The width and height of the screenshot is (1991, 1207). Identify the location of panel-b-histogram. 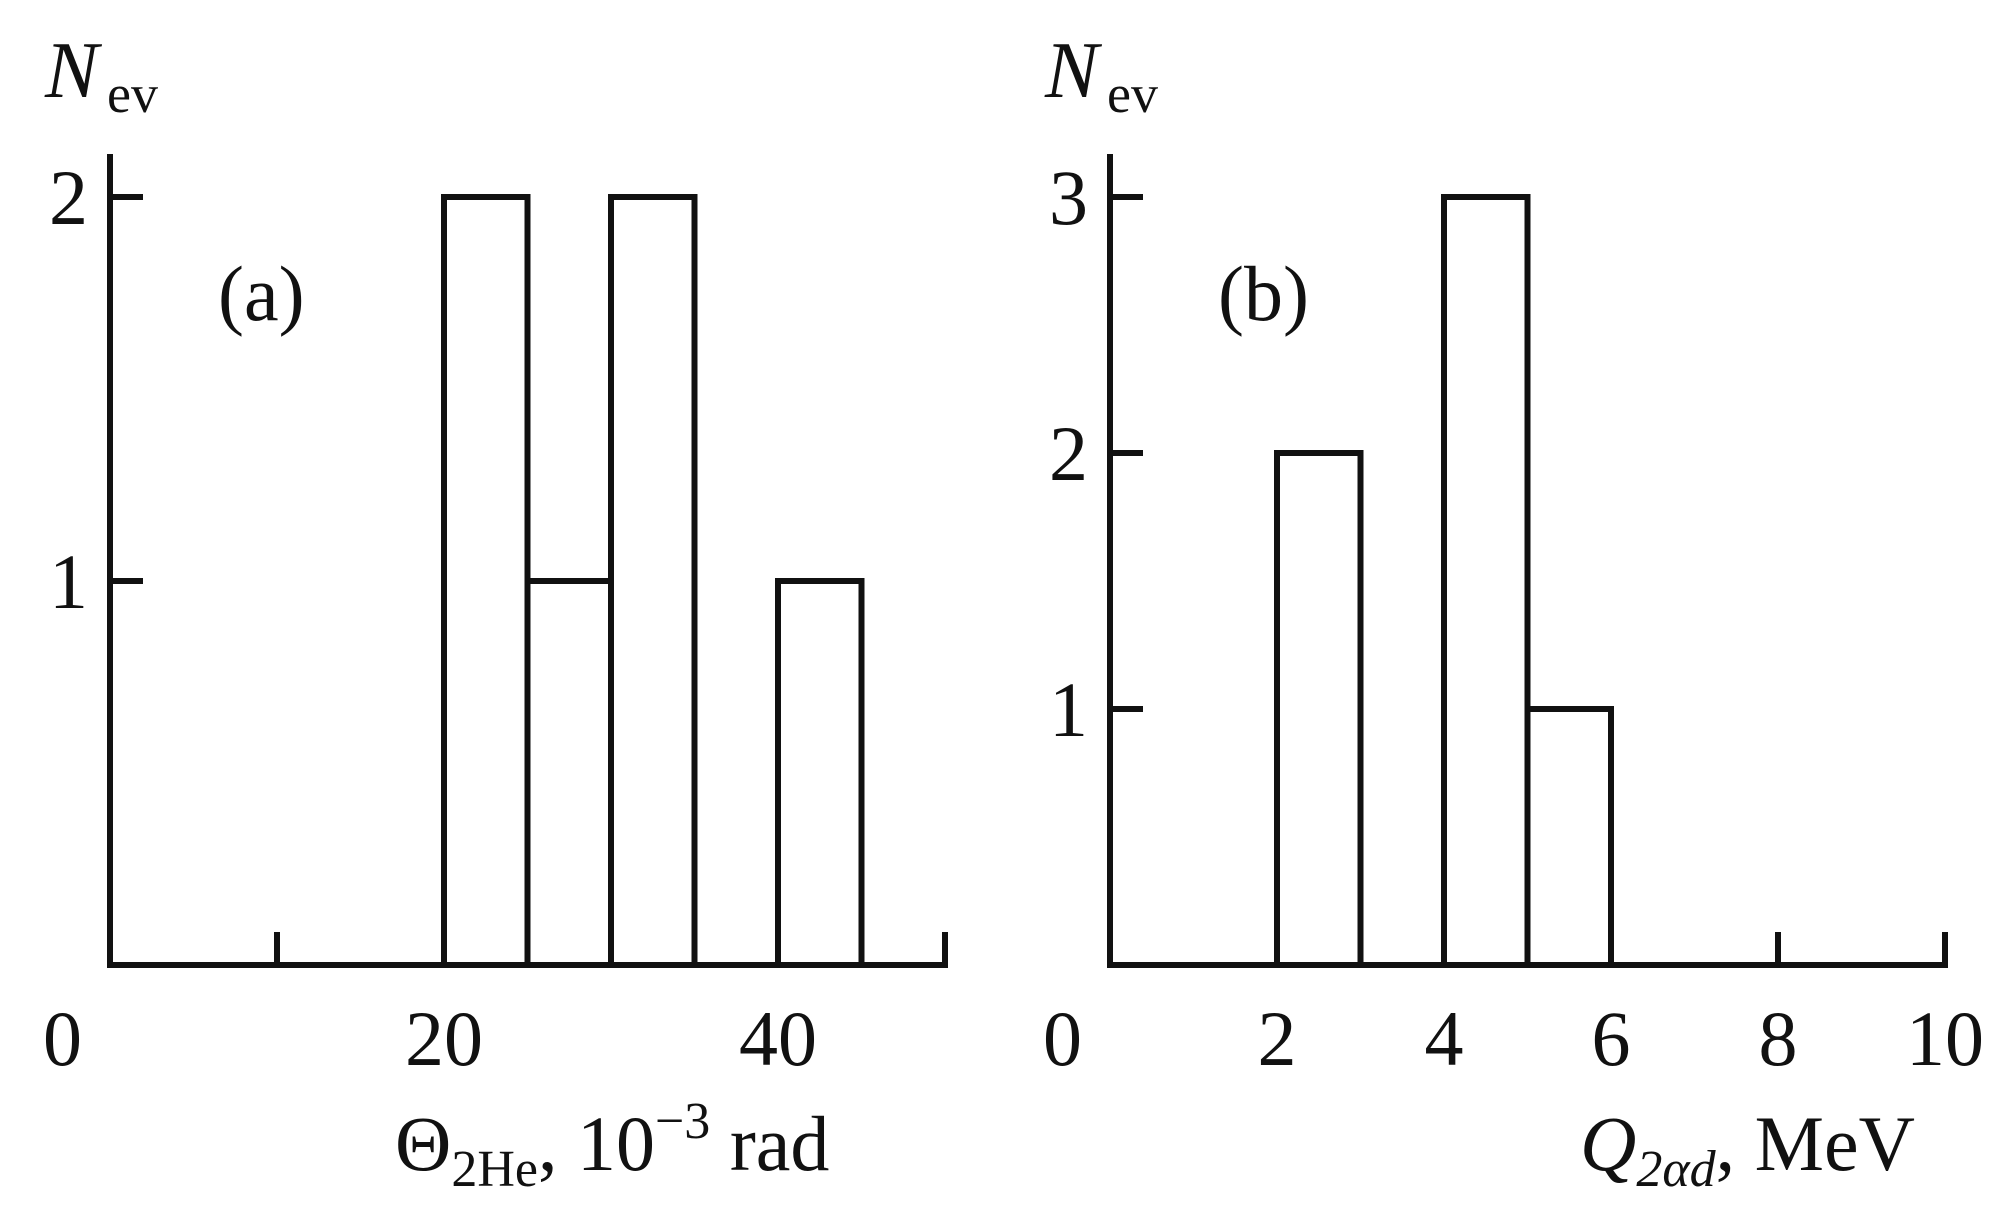
(1444, 581).